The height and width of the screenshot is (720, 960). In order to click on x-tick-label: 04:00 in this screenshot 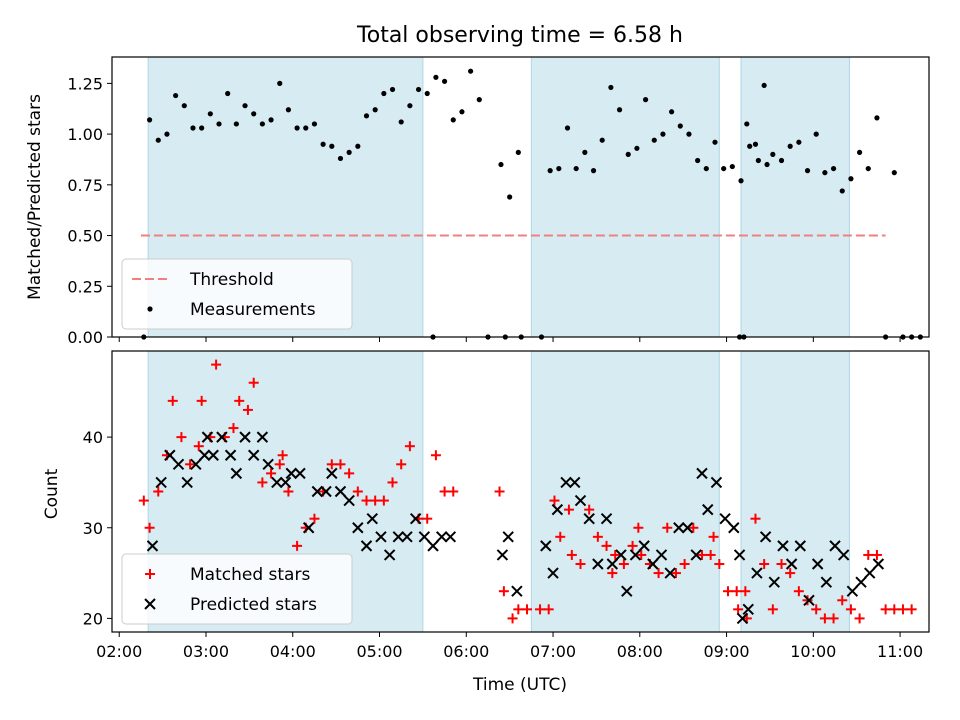, I will do `click(293, 651)`.